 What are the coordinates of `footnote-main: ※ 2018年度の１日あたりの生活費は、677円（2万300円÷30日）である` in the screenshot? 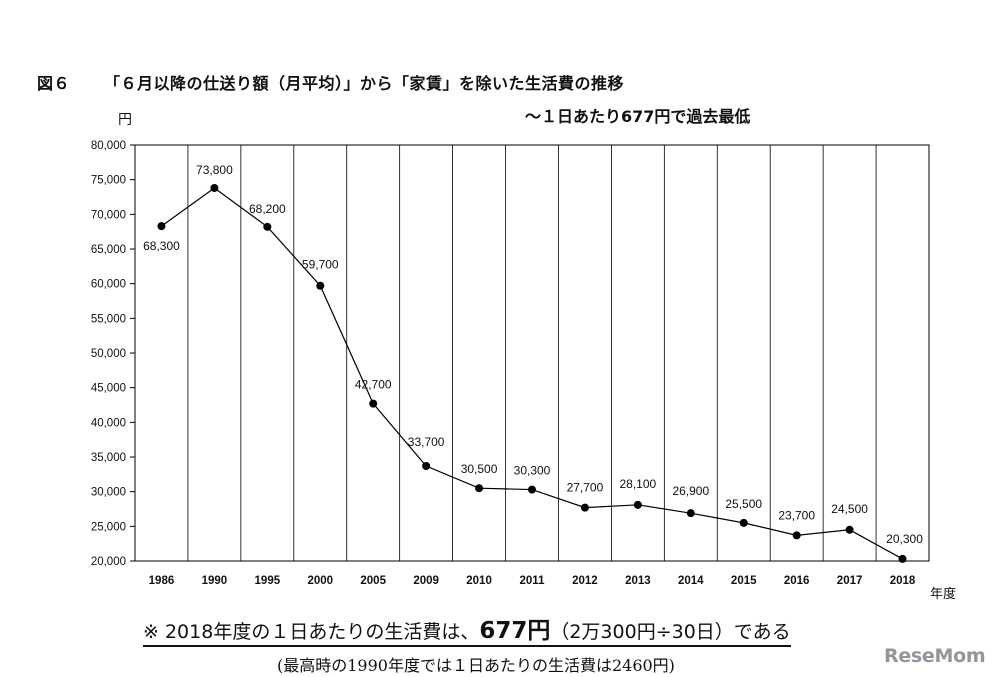 It's located at (467, 633).